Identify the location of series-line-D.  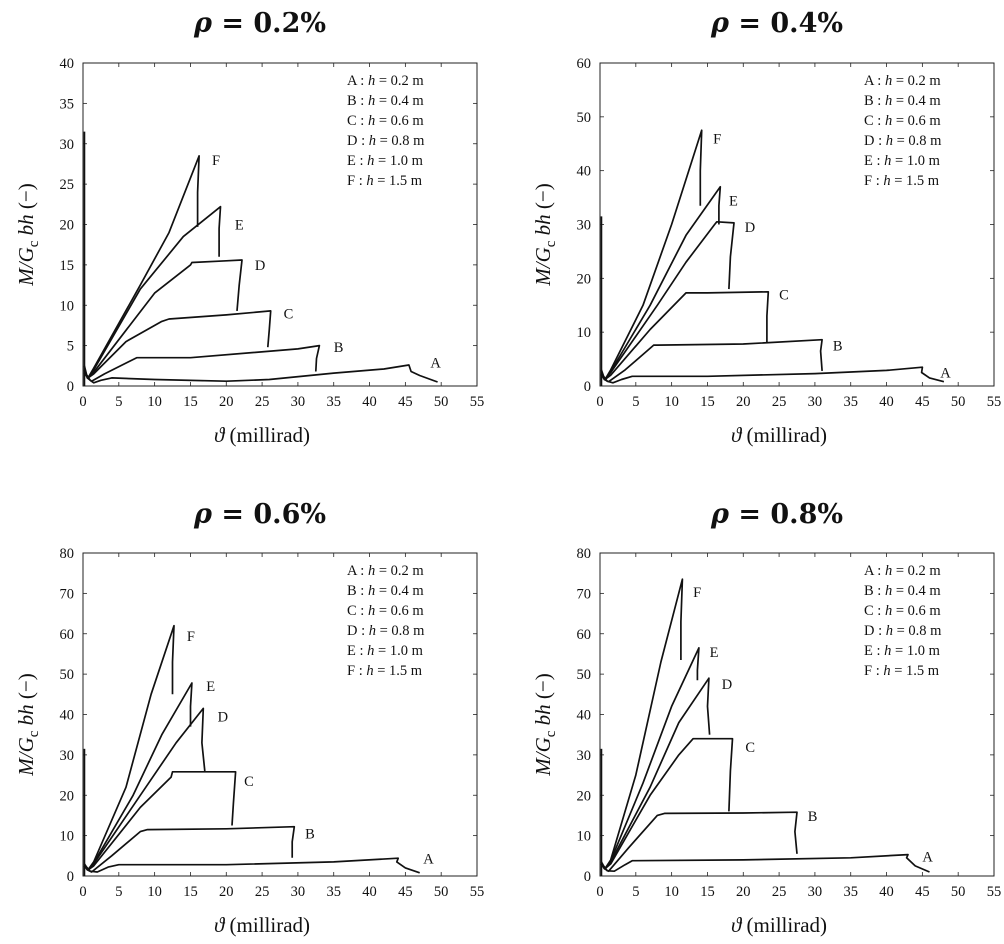
(667, 300).